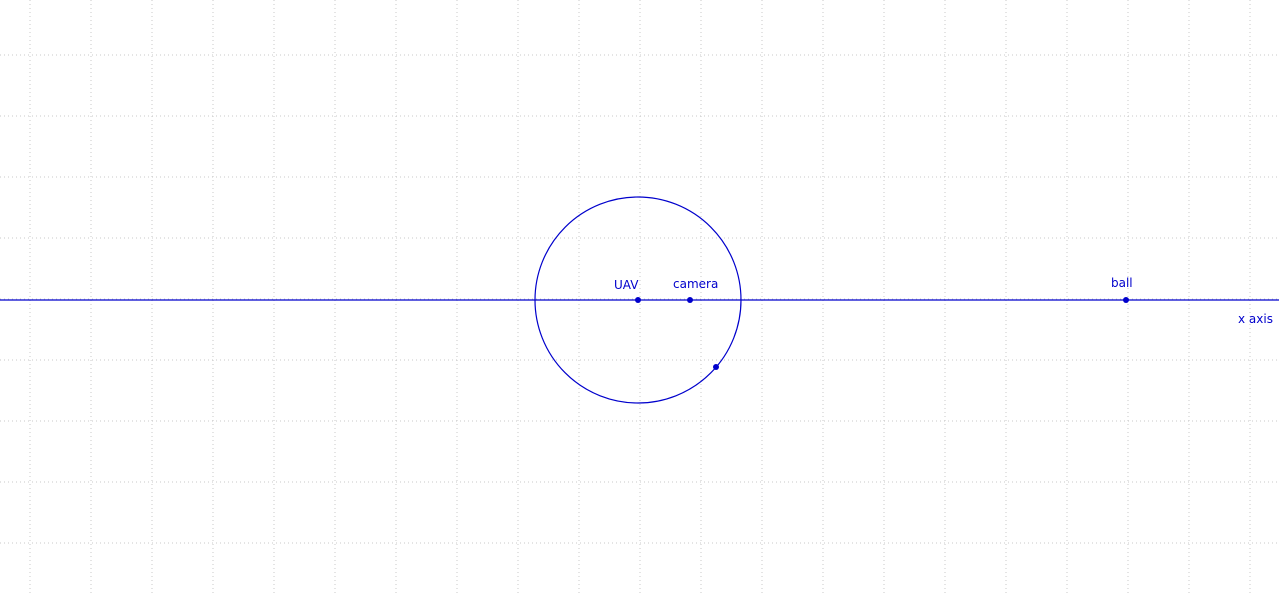  What do you see at coordinates (1255, 319) in the screenshot?
I see `x-axis-label: x axis` at bounding box center [1255, 319].